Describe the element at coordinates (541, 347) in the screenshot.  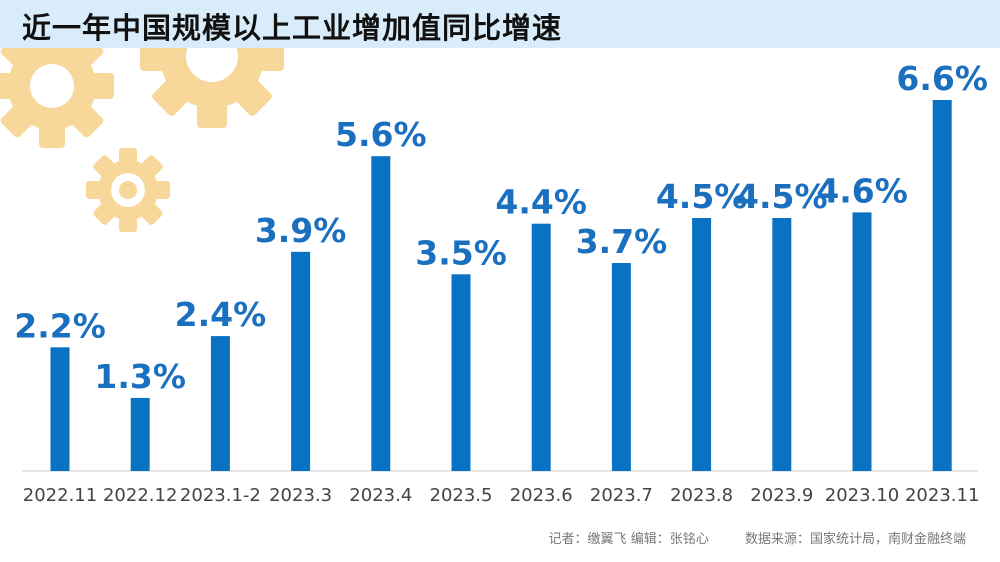
I see `bar-2023.6` at that location.